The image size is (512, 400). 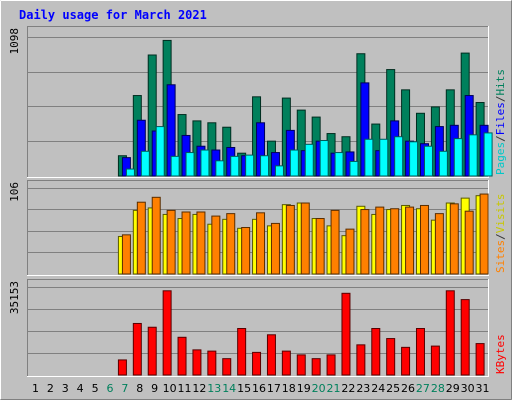 I want to click on day-label-12: 12, so click(x=199, y=388).